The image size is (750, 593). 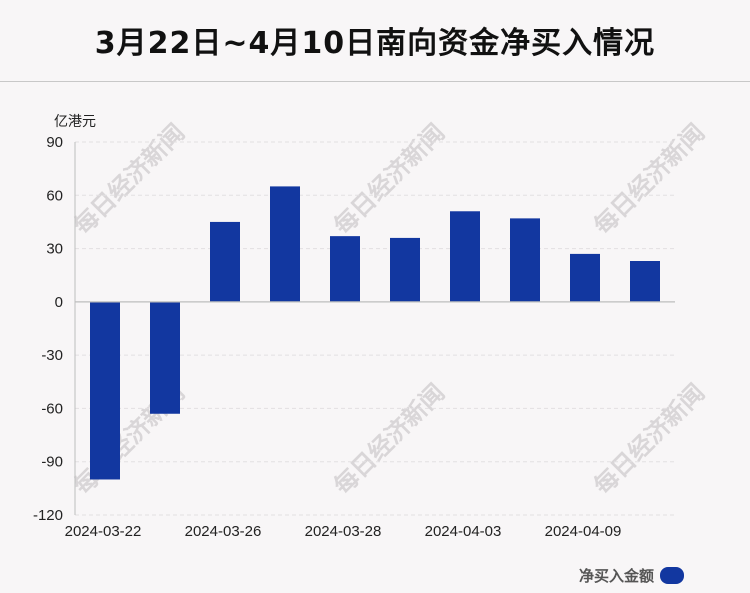 What do you see at coordinates (54, 195) in the screenshot?
I see `y-tick-label: 60` at bounding box center [54, 195].